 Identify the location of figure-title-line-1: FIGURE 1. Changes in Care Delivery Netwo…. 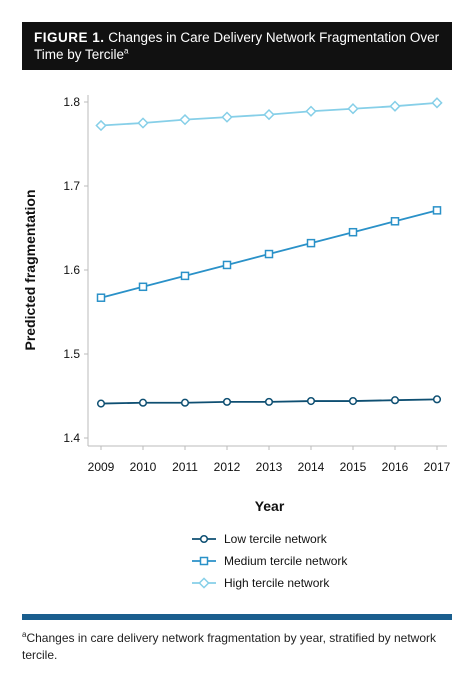
(237, 37).